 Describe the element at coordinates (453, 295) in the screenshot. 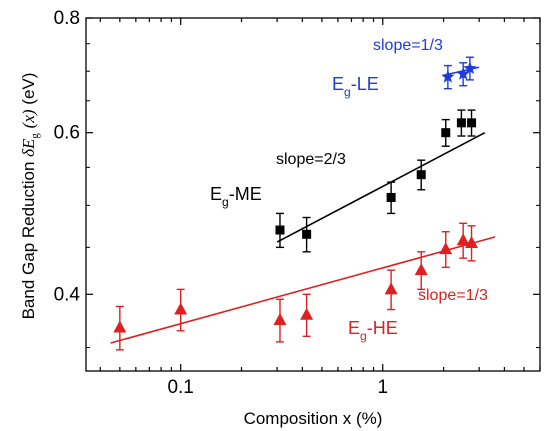

I see `series-he-slope: slope=1/3` at that location.